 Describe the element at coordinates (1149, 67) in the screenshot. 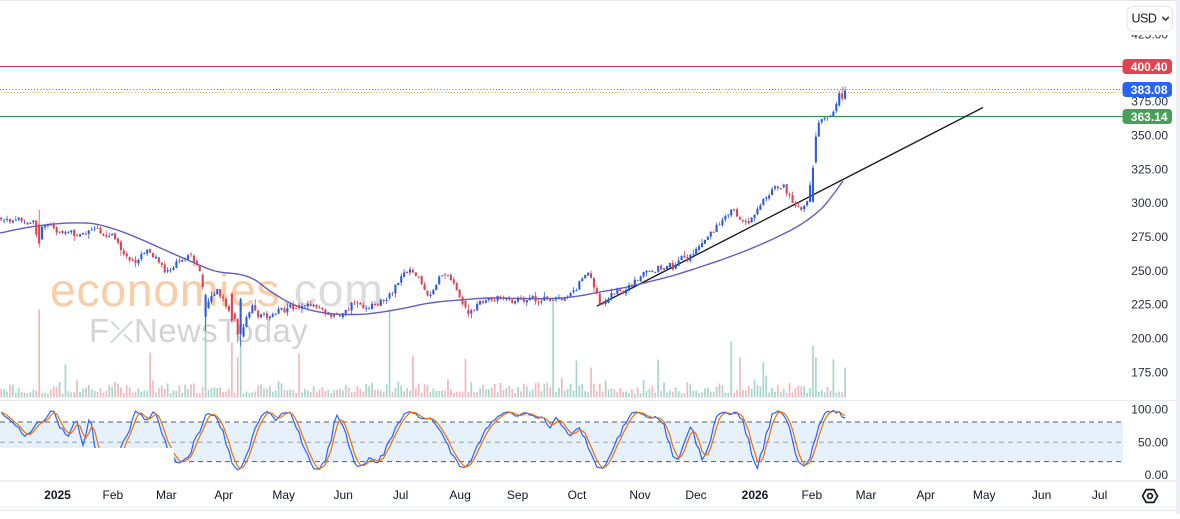

I see `svg-text: 400.40` at that location.